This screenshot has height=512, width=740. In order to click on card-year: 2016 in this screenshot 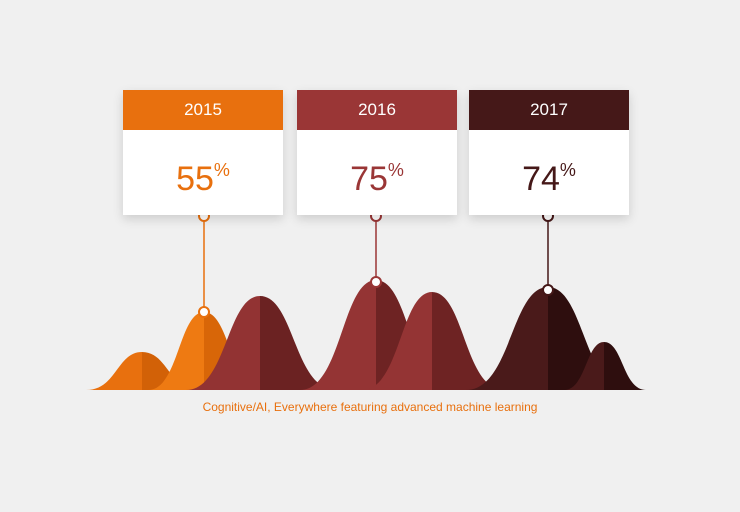, I will do `click(377, 110)`.